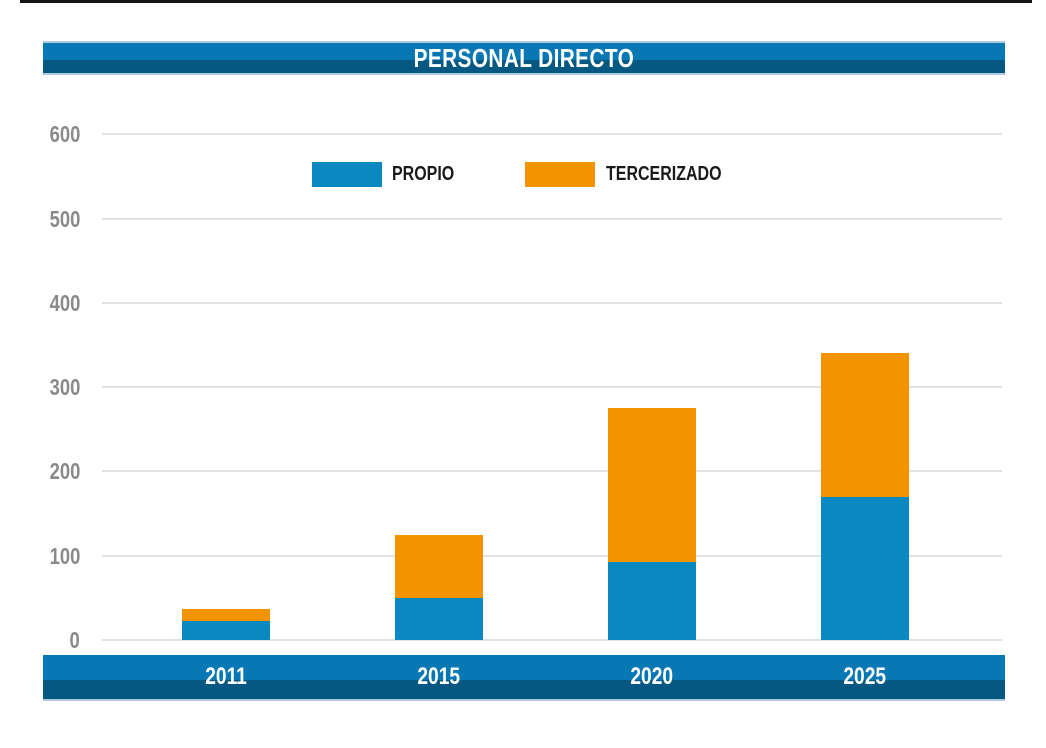 The height and width of the screenshot is (748, 1046). What do you see at coordinates (50, 640) in the screenshot?
I see `y-tick-label-0: 0` at bounding box center [50, 640].